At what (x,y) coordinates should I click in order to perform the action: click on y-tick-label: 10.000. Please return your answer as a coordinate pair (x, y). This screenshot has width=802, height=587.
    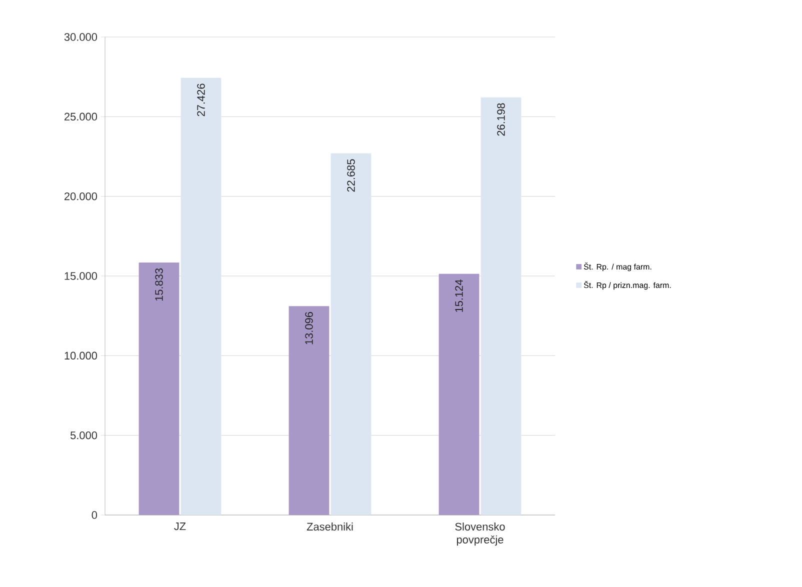
    Looking at the image, I should click on (81, 356).